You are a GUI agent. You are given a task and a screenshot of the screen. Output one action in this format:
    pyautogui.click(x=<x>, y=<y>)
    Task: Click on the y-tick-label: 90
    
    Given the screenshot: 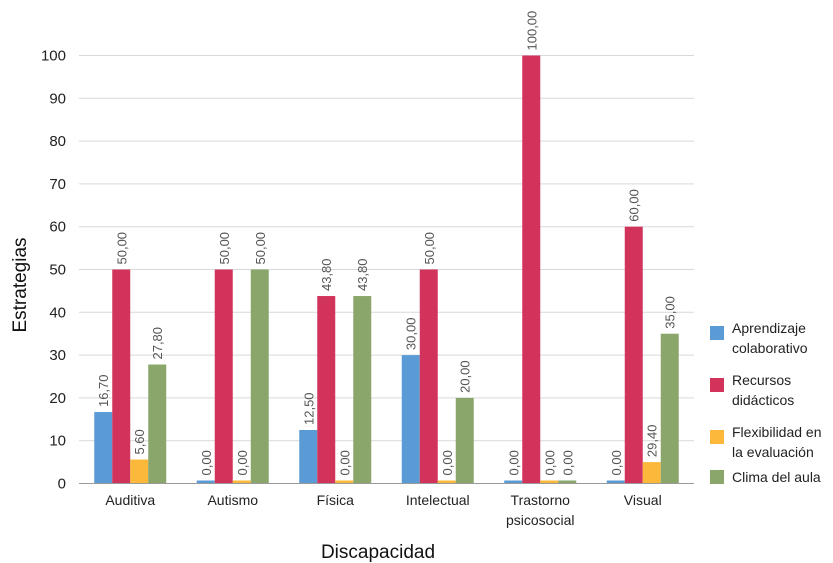 What is the action you would take?
    pyautogui.click(x=57, y=98)
    